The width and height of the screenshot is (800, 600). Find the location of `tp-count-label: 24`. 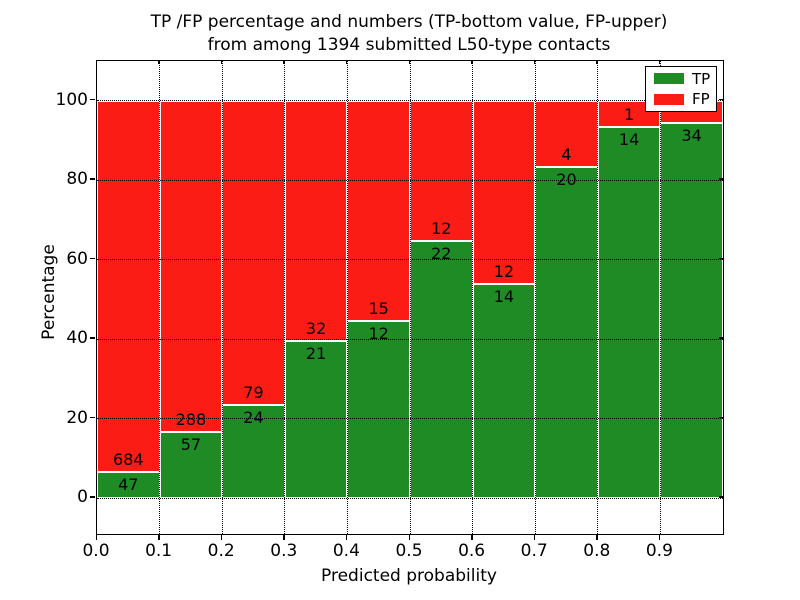

tp-count-label: 24 is located at coordinates (253, 418).